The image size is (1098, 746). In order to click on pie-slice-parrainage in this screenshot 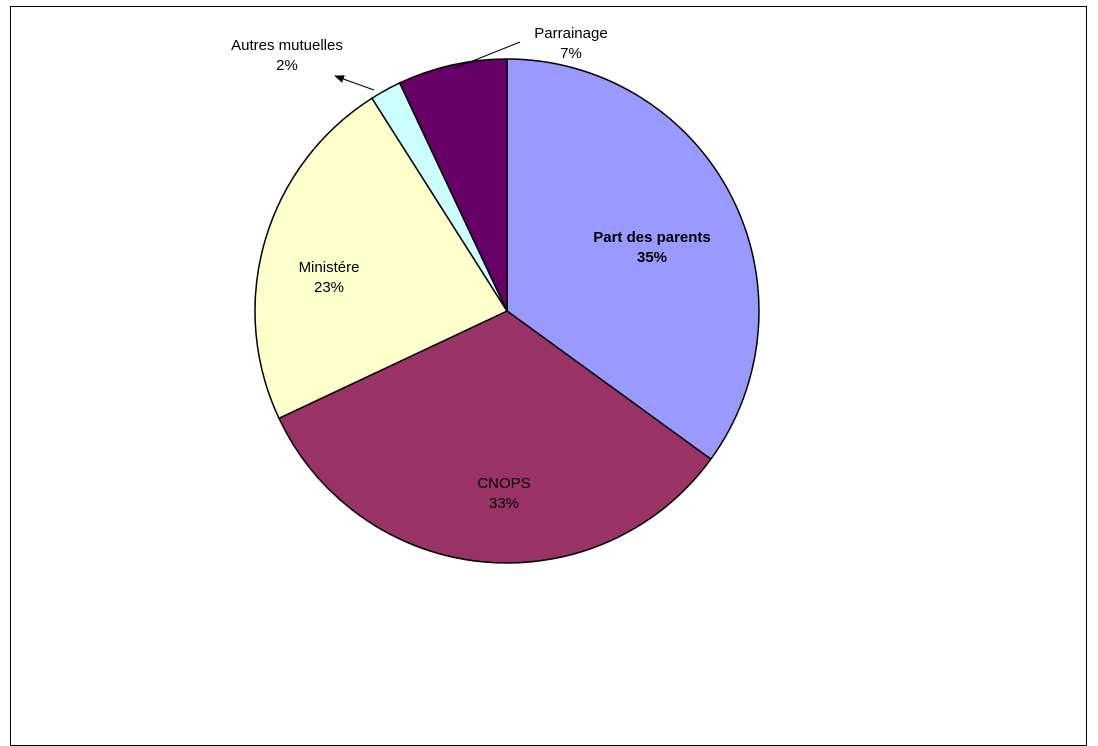, I will do `click(453, 185)`.